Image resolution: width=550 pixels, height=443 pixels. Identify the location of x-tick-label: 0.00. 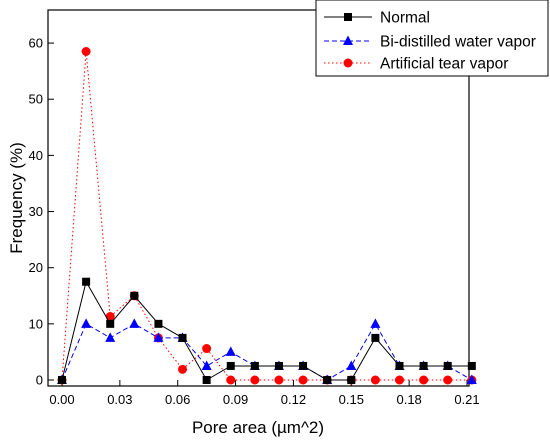
(61, 399).